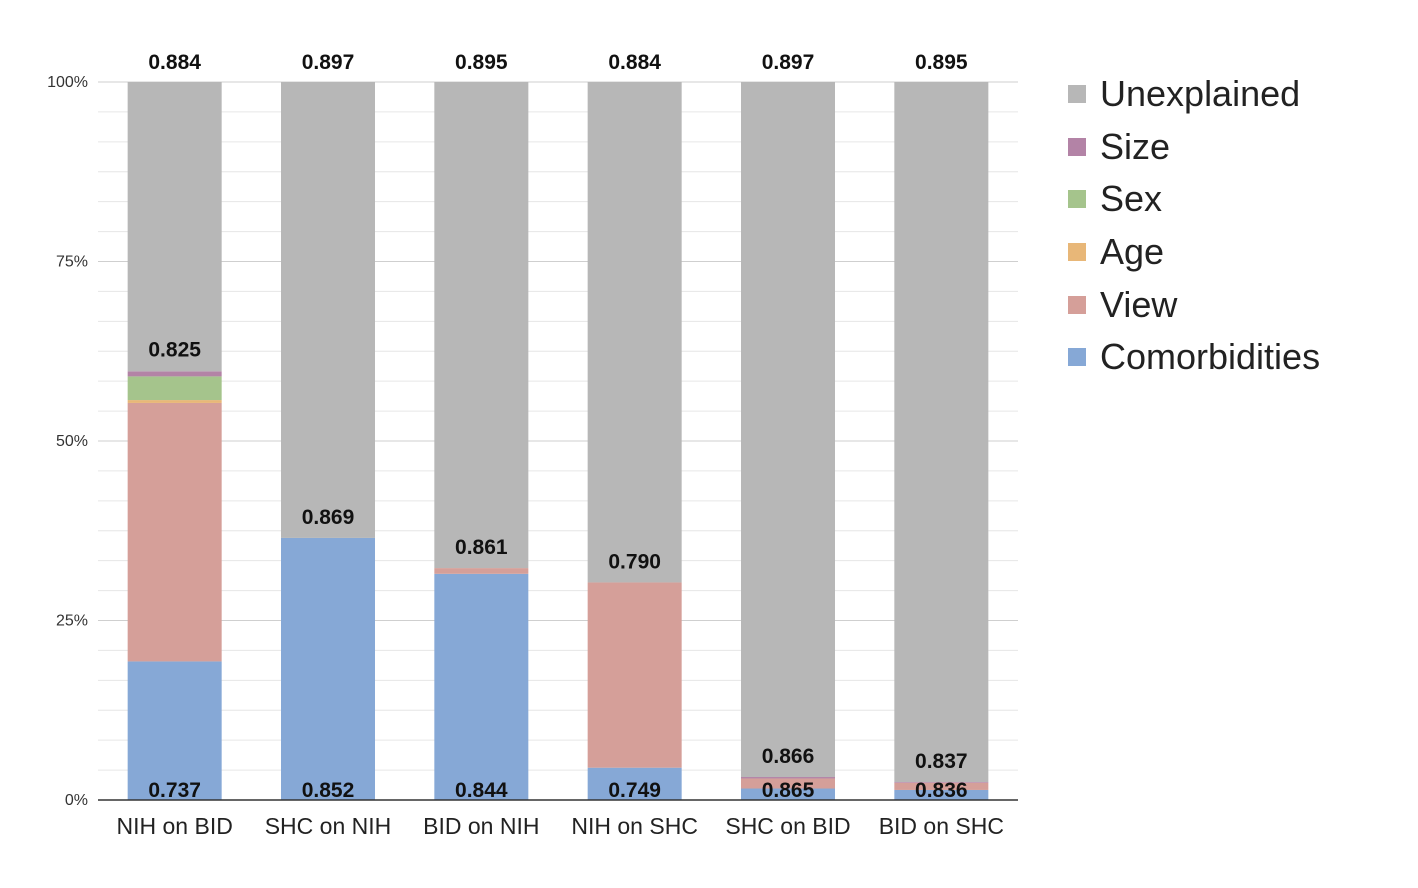 Image resolution: width=1418 pixels, height=888 pixels. I want to click on data-label-bottom: 0.836, so click(941, 790).